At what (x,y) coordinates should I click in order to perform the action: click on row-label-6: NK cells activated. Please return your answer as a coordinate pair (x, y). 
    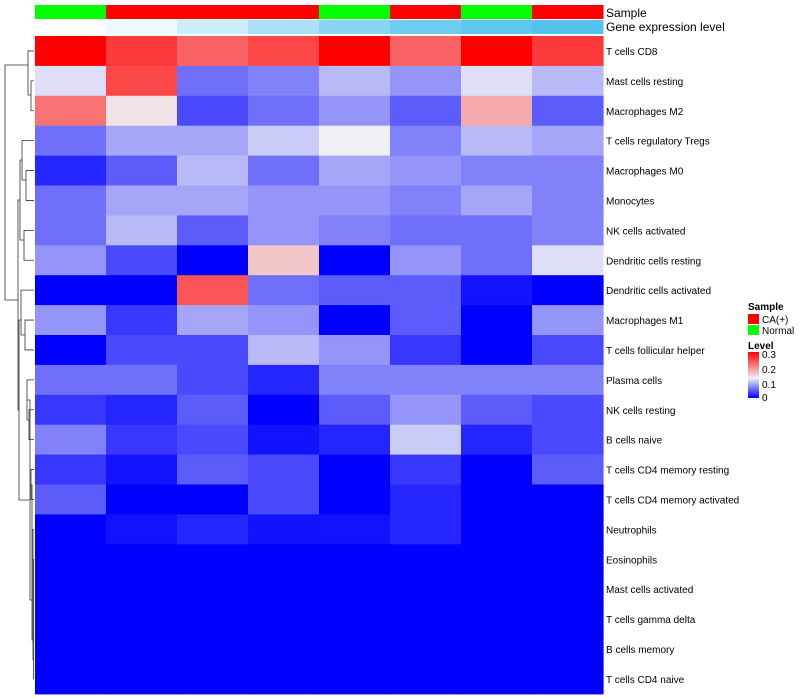
    Looking at the image, I should click on (645, 231).